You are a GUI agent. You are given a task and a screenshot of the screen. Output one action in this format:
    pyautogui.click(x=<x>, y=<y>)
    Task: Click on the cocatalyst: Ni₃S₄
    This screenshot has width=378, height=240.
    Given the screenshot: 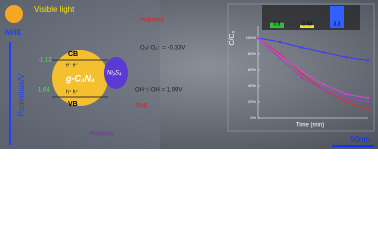 What is the action you would take?
    pyautogui.click(x=114, y=74)
    